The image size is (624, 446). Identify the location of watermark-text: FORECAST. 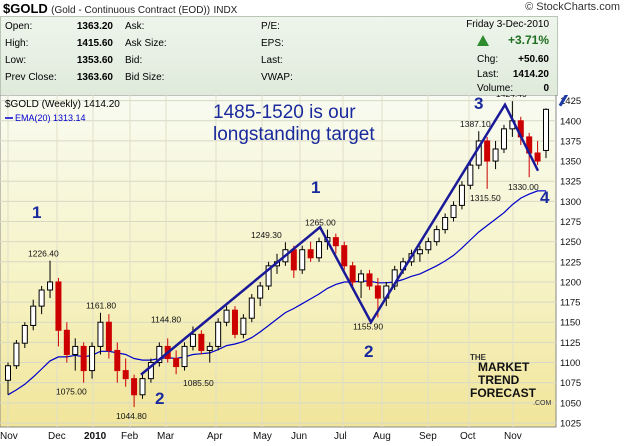
(503, 393).